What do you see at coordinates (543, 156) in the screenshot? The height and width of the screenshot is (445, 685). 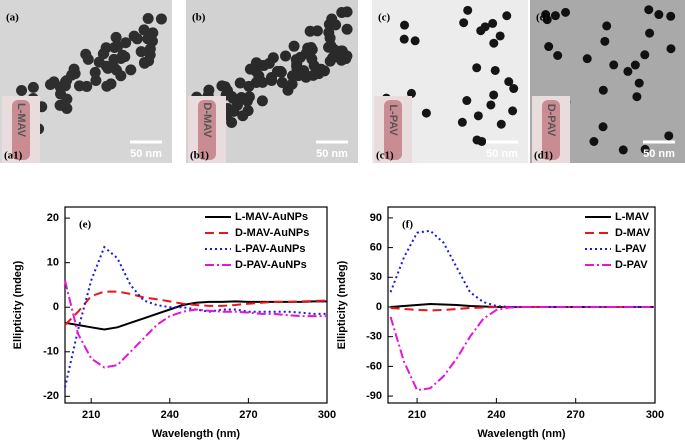 I see `inset-label: (d1)` at bounding box center [543, 156].